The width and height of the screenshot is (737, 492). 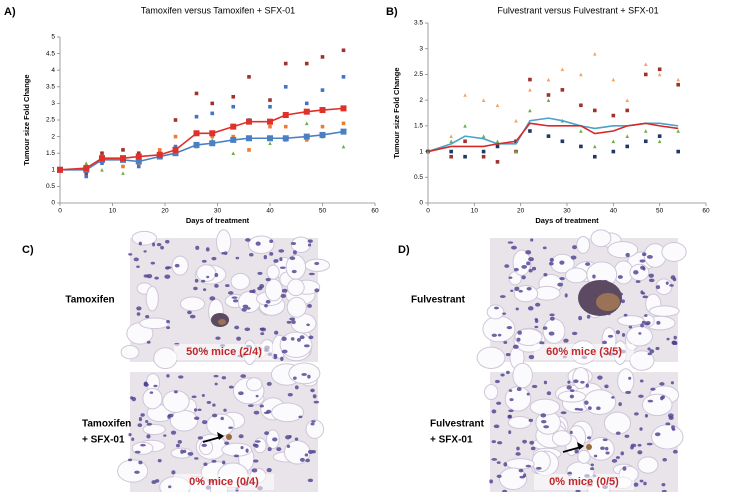 I want to click on x-axis-label: Days of treatment, so click(x=567, y=220).